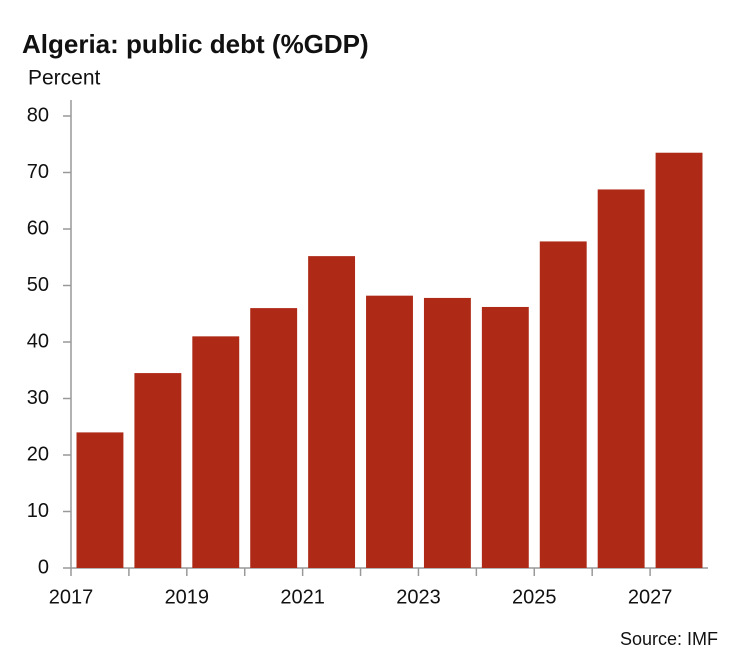  What do you see at coordinates (38, 454) in the screenshot?
I see `y-tick-label: 20` at bounding box center [38, 454].